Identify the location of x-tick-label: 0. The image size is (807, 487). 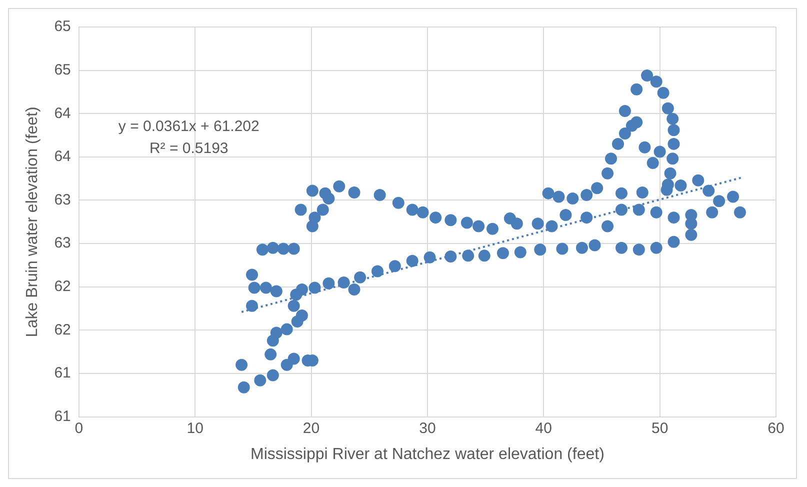
(79, 428).